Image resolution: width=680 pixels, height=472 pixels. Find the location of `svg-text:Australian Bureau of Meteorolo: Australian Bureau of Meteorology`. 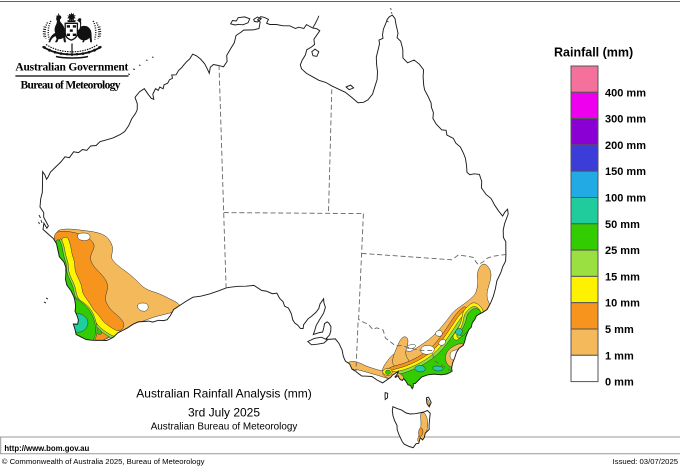

svg-text:Australian Bureau of Meteorolo: Australian Bureau of Meteorology is located at coordinates (224, 427).